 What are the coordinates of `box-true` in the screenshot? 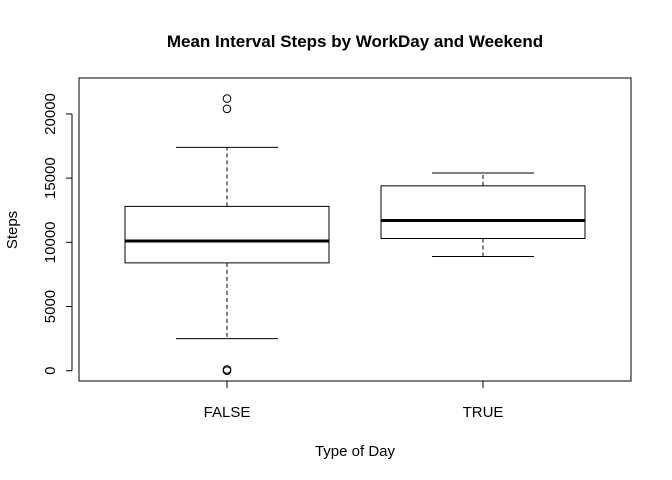 It's located at (483, 214).